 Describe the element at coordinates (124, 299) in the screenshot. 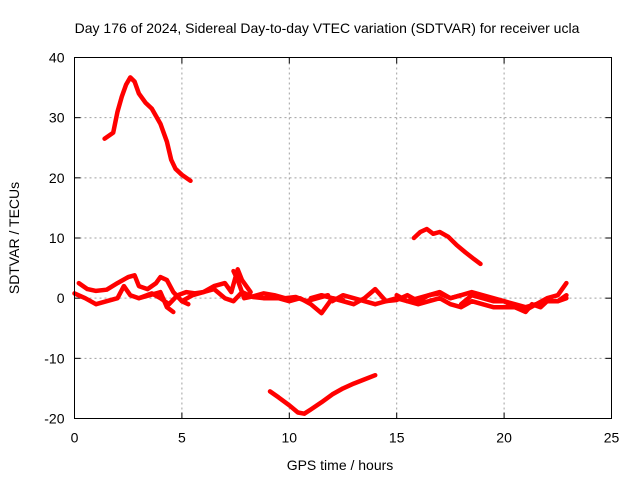

I see `series-line-arc-b` at that location.